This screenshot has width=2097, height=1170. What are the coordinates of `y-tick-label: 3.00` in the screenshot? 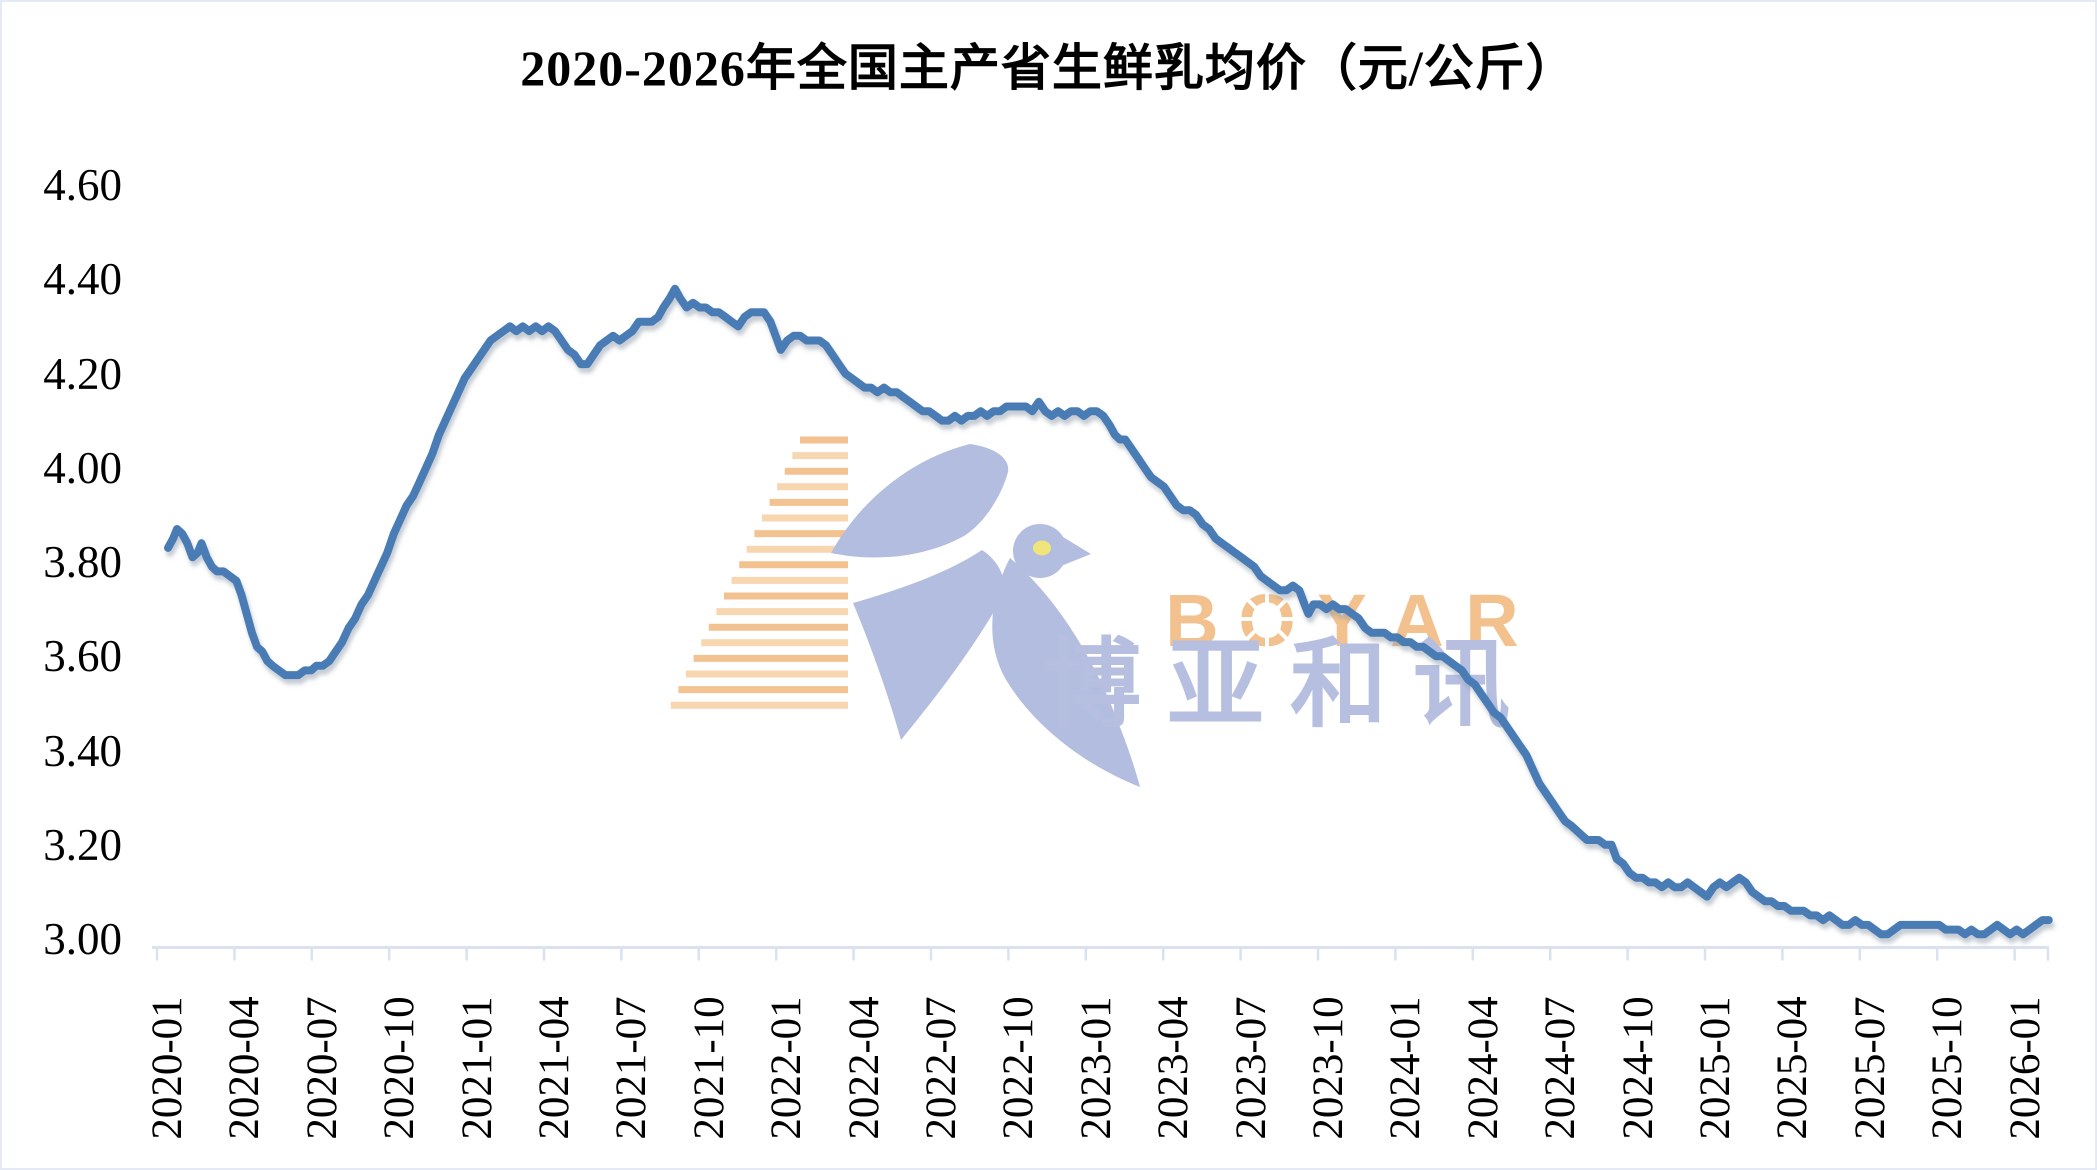 It's located at (82, 939).